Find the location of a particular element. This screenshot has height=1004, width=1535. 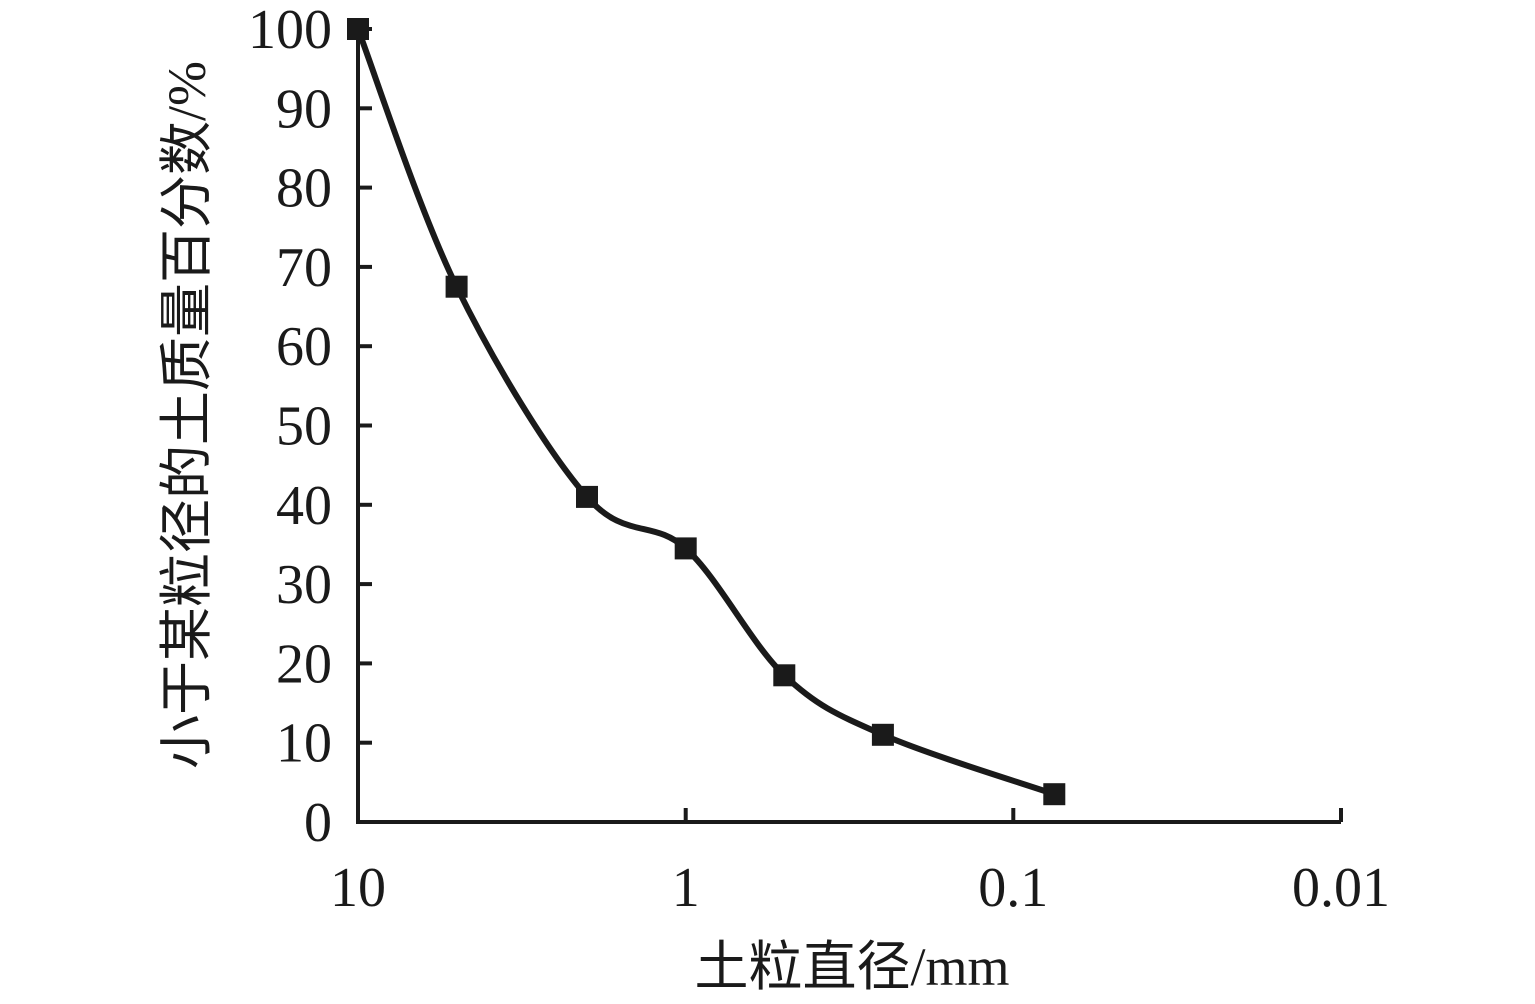

x-tick-label: 1 is located at coordinates (686, 888).